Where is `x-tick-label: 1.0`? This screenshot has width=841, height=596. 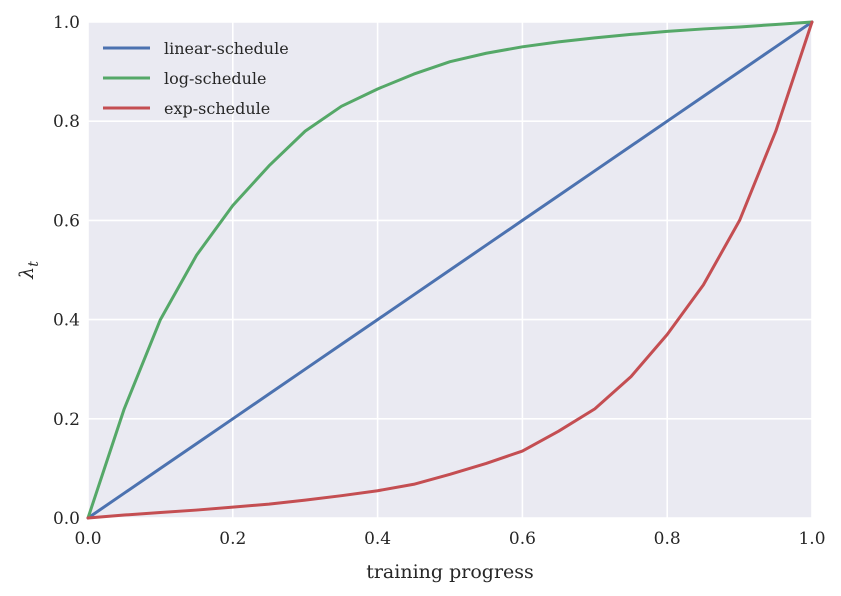
x-tick-label: 1.0 is located at coordinates (811, 539).